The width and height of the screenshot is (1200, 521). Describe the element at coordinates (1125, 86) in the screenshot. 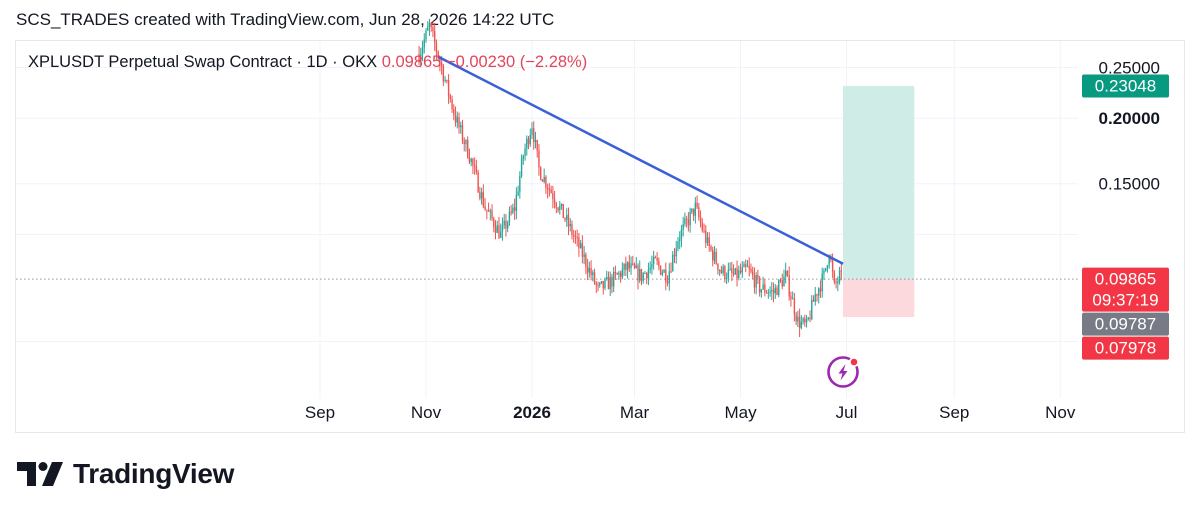

I see `badge-background` at that location.